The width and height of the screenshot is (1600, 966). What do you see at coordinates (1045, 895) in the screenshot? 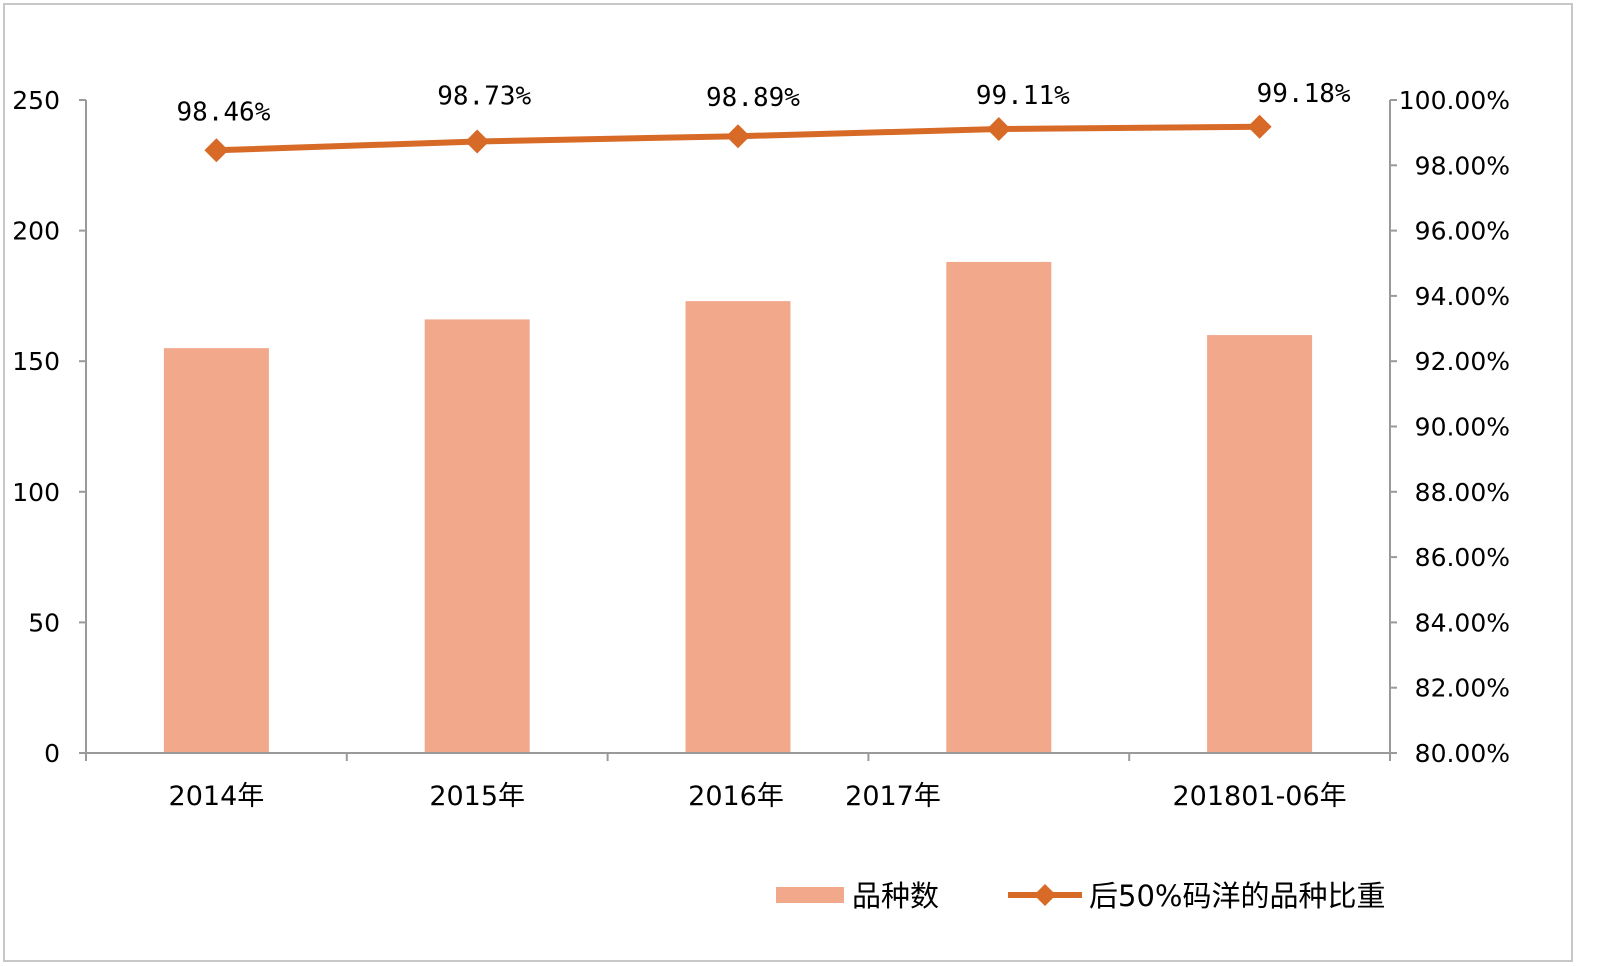
I see `legend-marker` at bounding box center [1045, 895].